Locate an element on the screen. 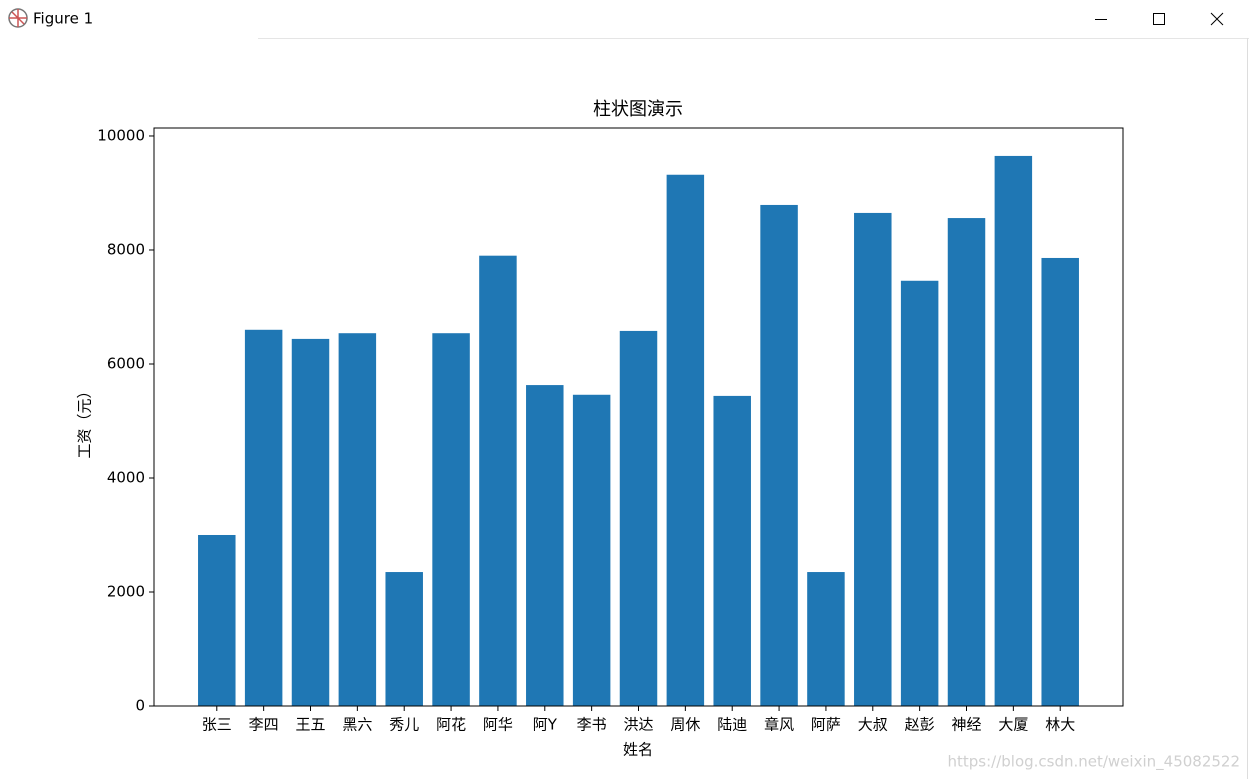 Image resolution: width=1249 pixels, height=783 pixels. x-tick-label: 周休 is located at coordinates (685, 725).